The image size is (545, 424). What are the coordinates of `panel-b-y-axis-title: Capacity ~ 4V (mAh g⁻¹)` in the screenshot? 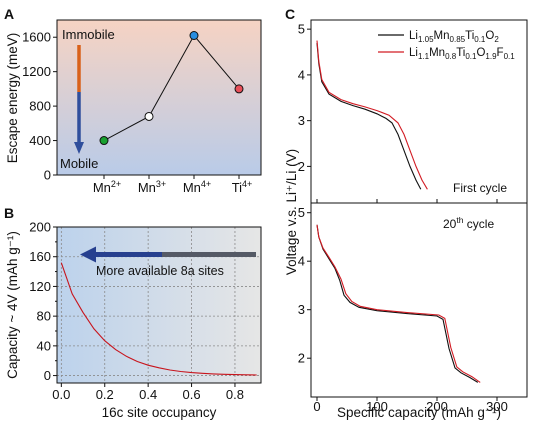 It's located at (12, 305).